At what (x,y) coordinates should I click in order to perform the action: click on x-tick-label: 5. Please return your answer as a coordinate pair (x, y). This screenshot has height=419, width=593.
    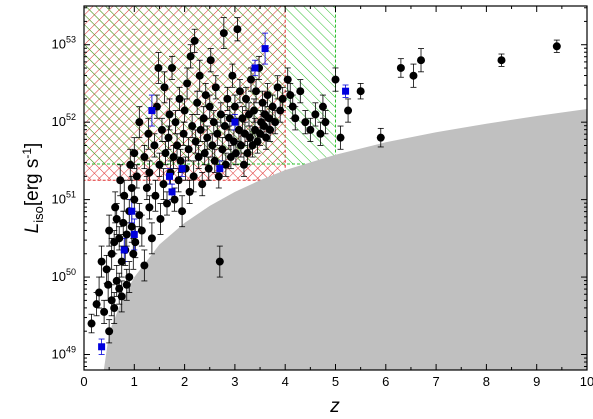
    Looking at the image, I should click on (335, 381).